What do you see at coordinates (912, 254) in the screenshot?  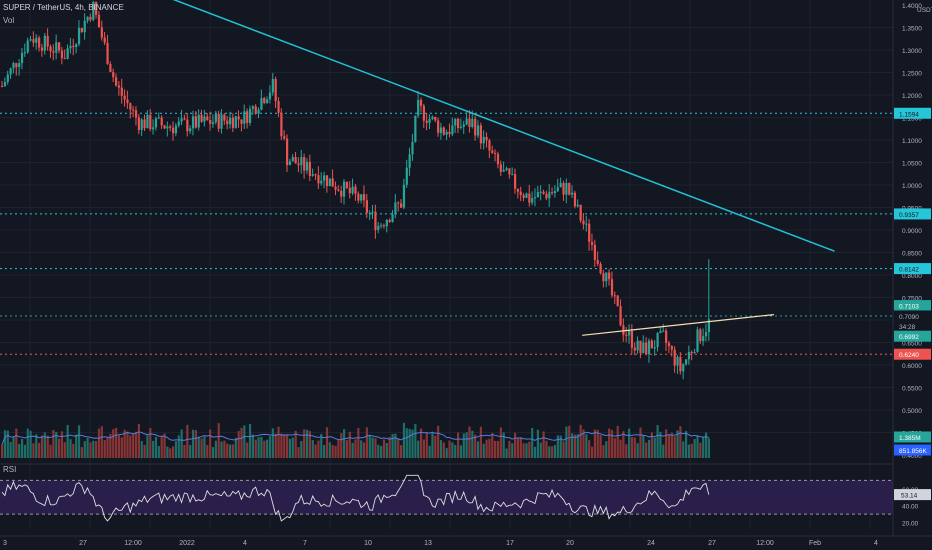 I see `price-tick: 0.8500` at bounding box center [912, 254].